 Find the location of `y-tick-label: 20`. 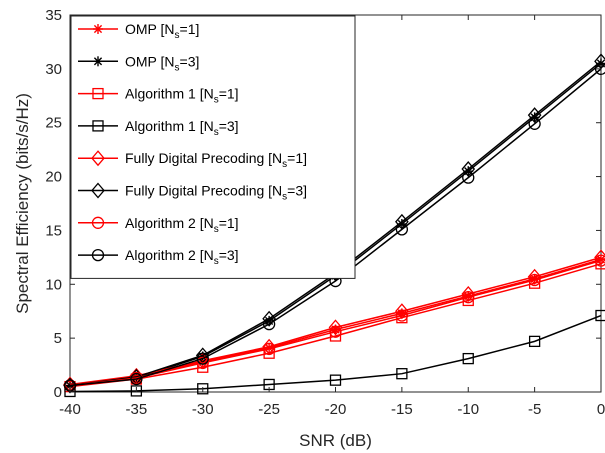

y-tick-label: 20 is located at coordinates (53, 177).